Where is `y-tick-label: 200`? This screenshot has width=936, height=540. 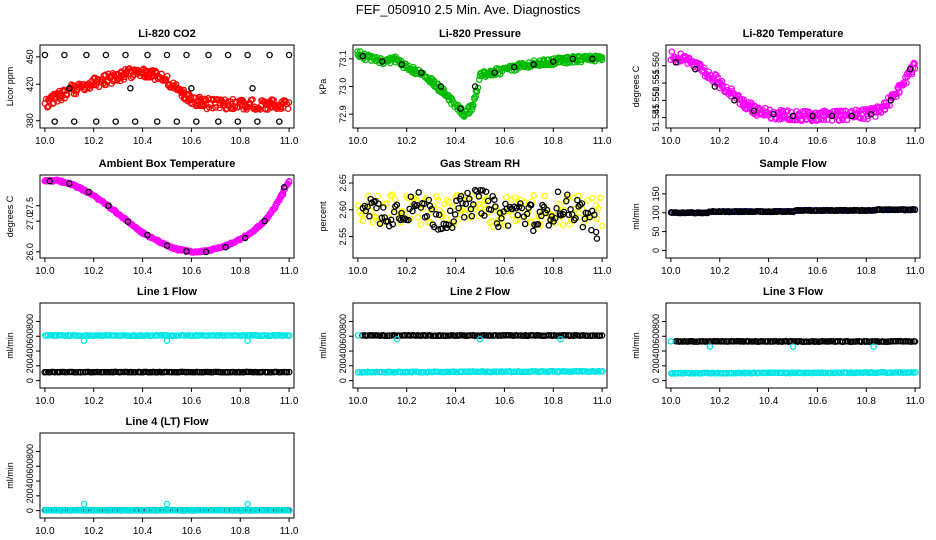
y-tick-label: 200 is located at coordinates (30, 365).